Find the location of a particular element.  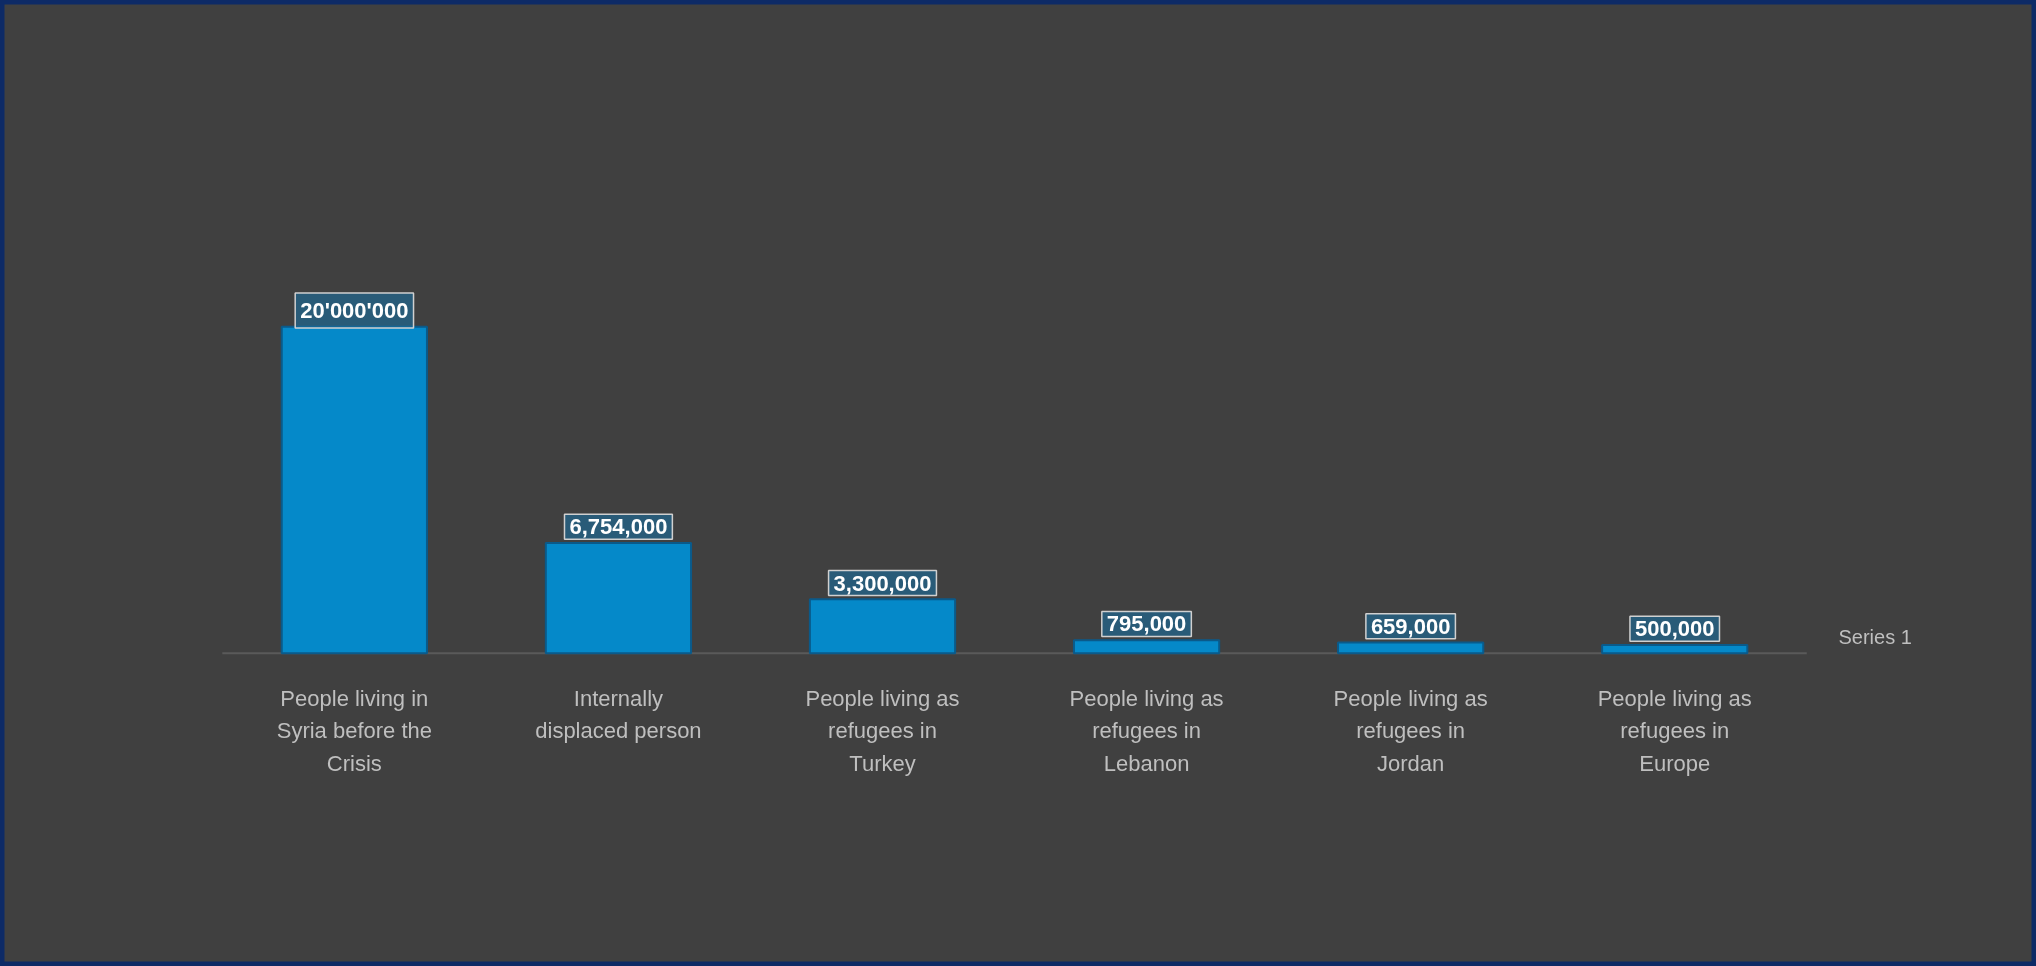

x-tick-label: Internally displaced person is located at coordinates (618, 714).